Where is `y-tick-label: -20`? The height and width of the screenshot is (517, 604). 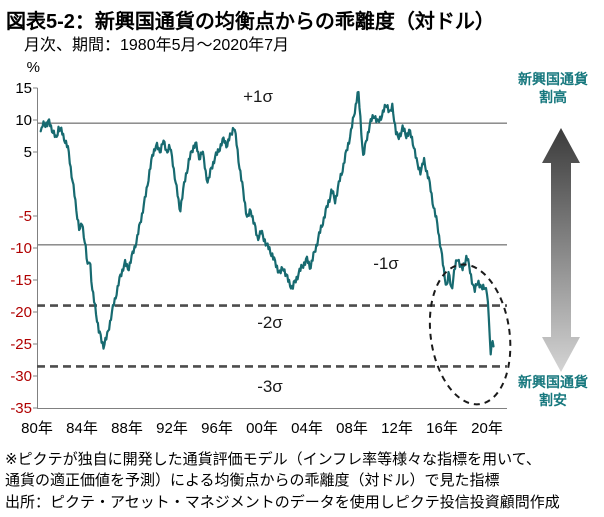
y-tick-label: -20 is located at coordinates (21, 312).